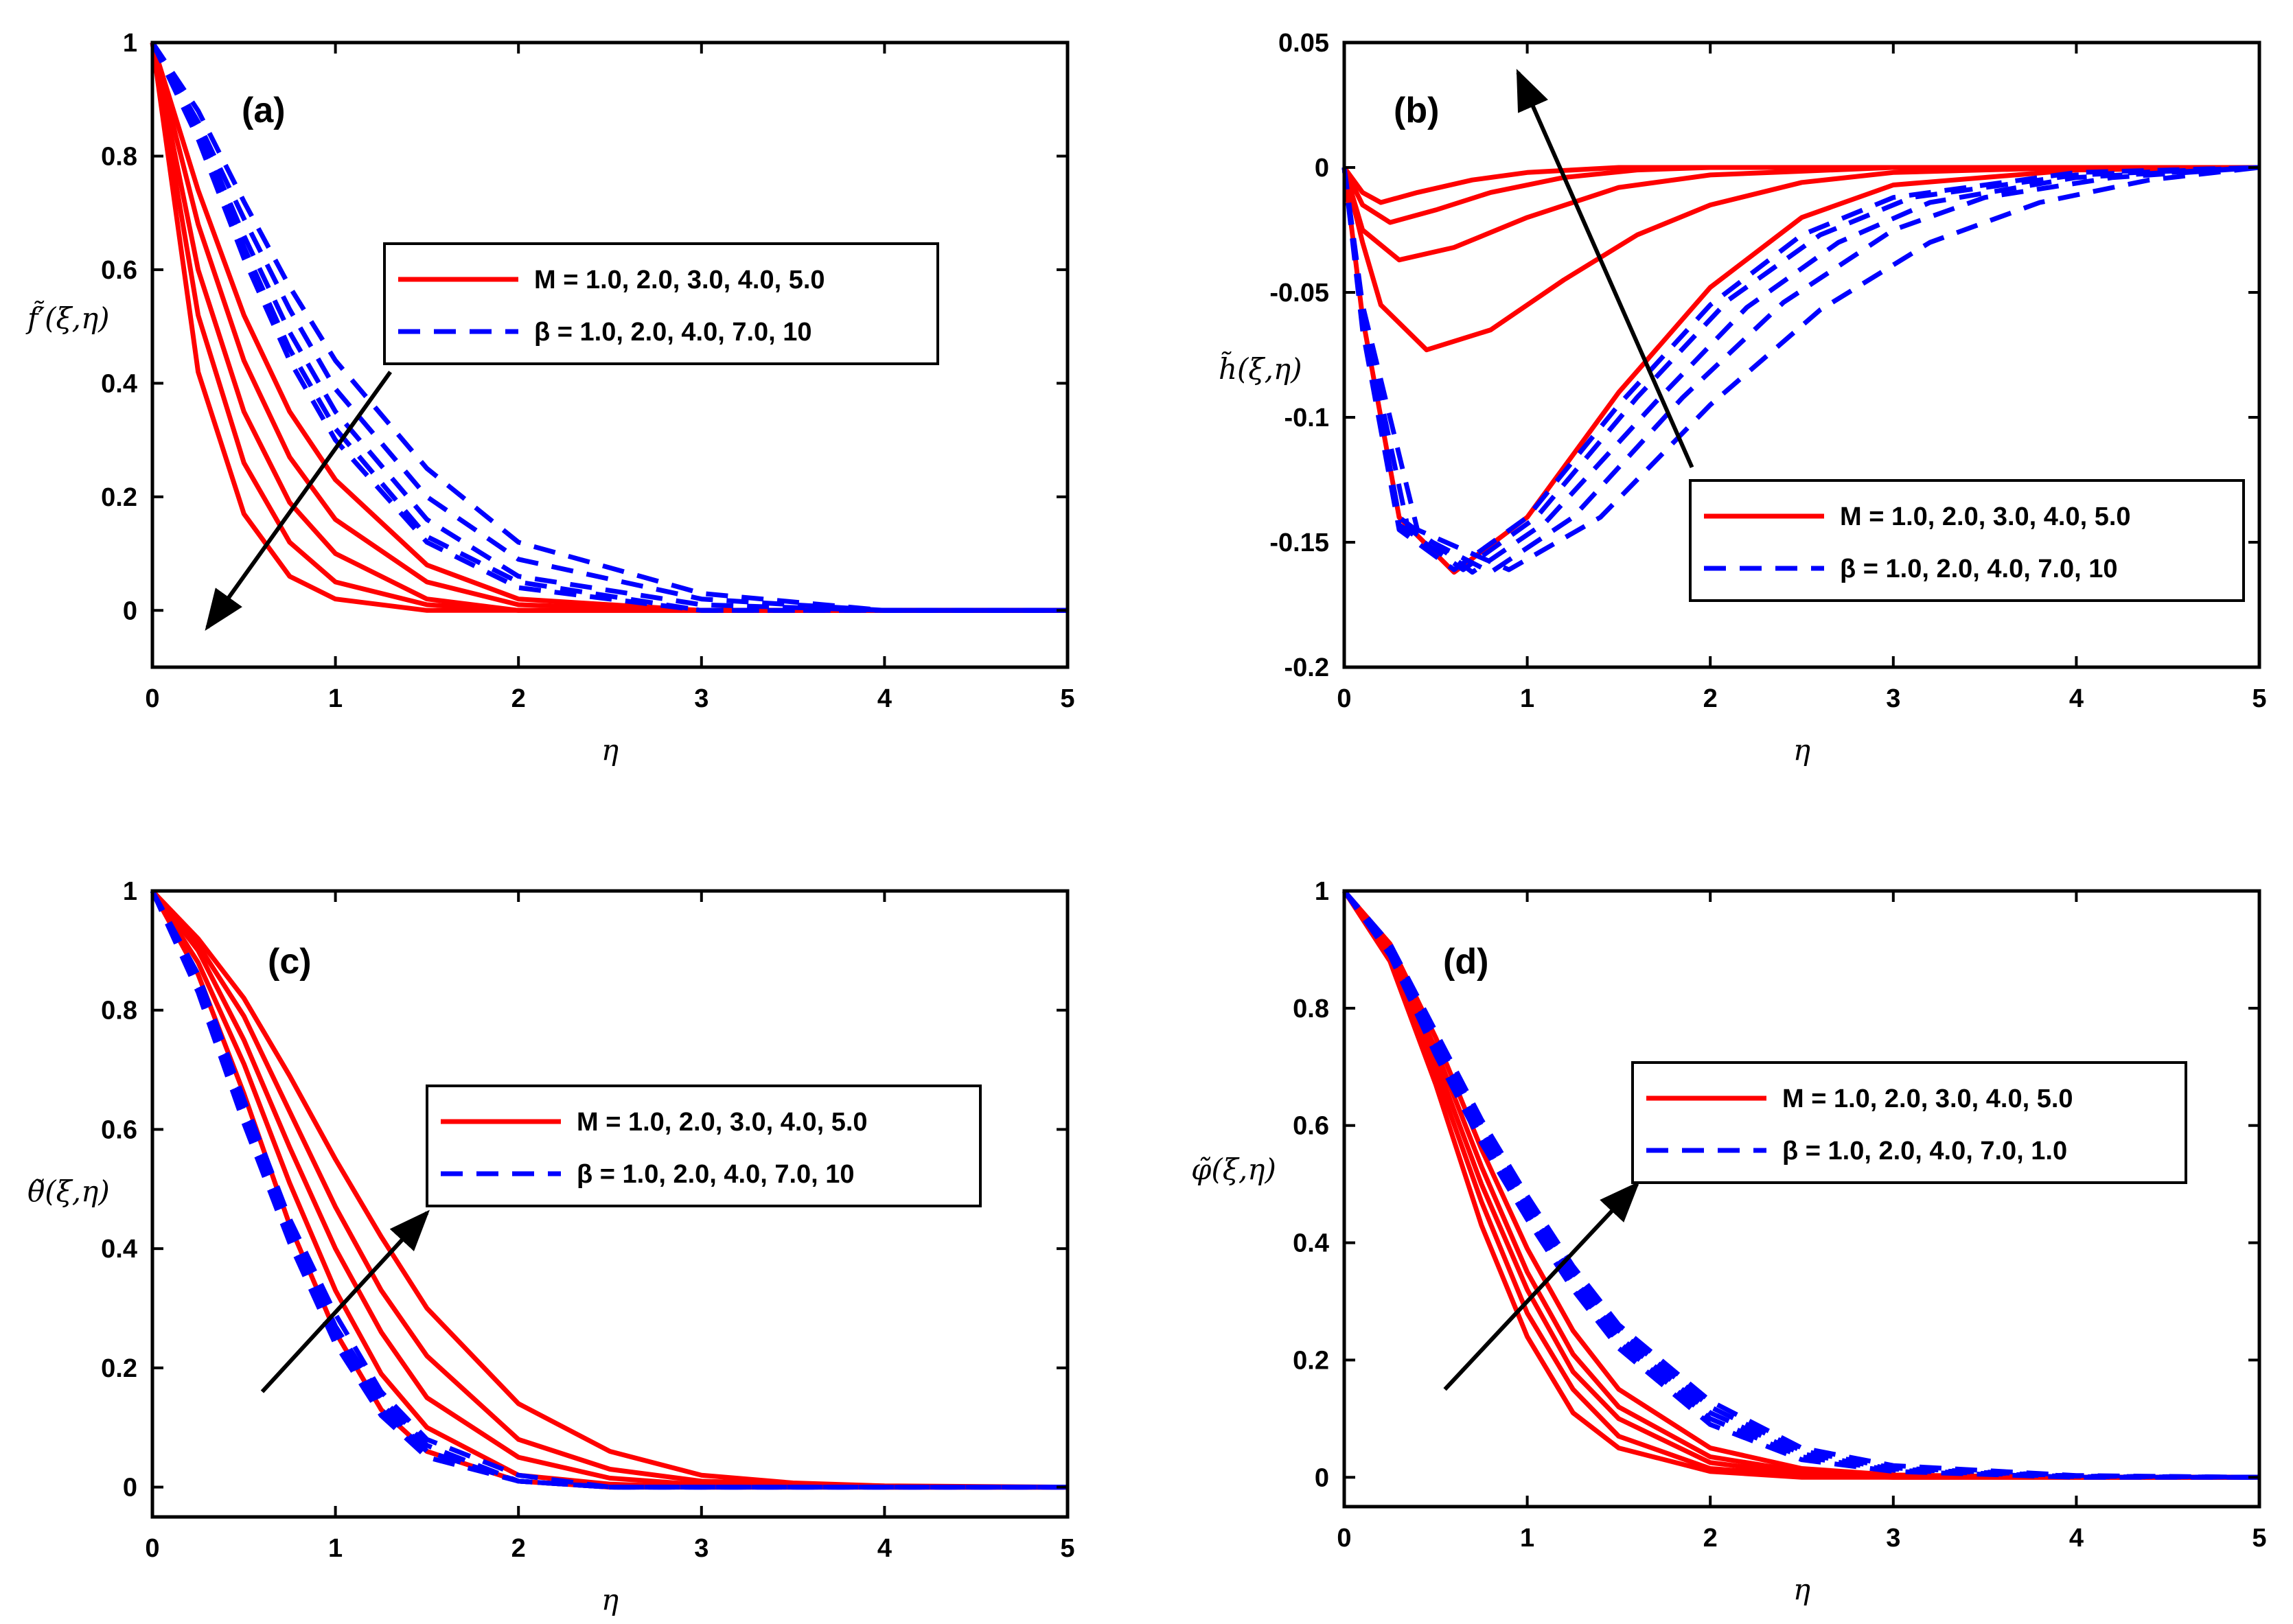  What do you see at coordinates (1465, 962) in the screenshot?
I see `panel-label: (d)` at bounding box center [1465, 962].